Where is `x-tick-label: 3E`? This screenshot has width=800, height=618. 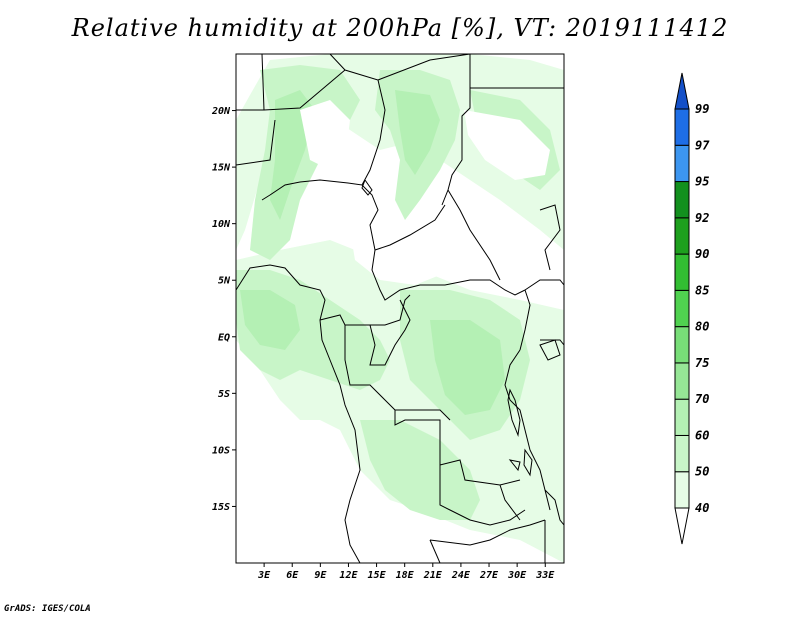
x-tick-label: 3E is located at coordinates (264, 575).